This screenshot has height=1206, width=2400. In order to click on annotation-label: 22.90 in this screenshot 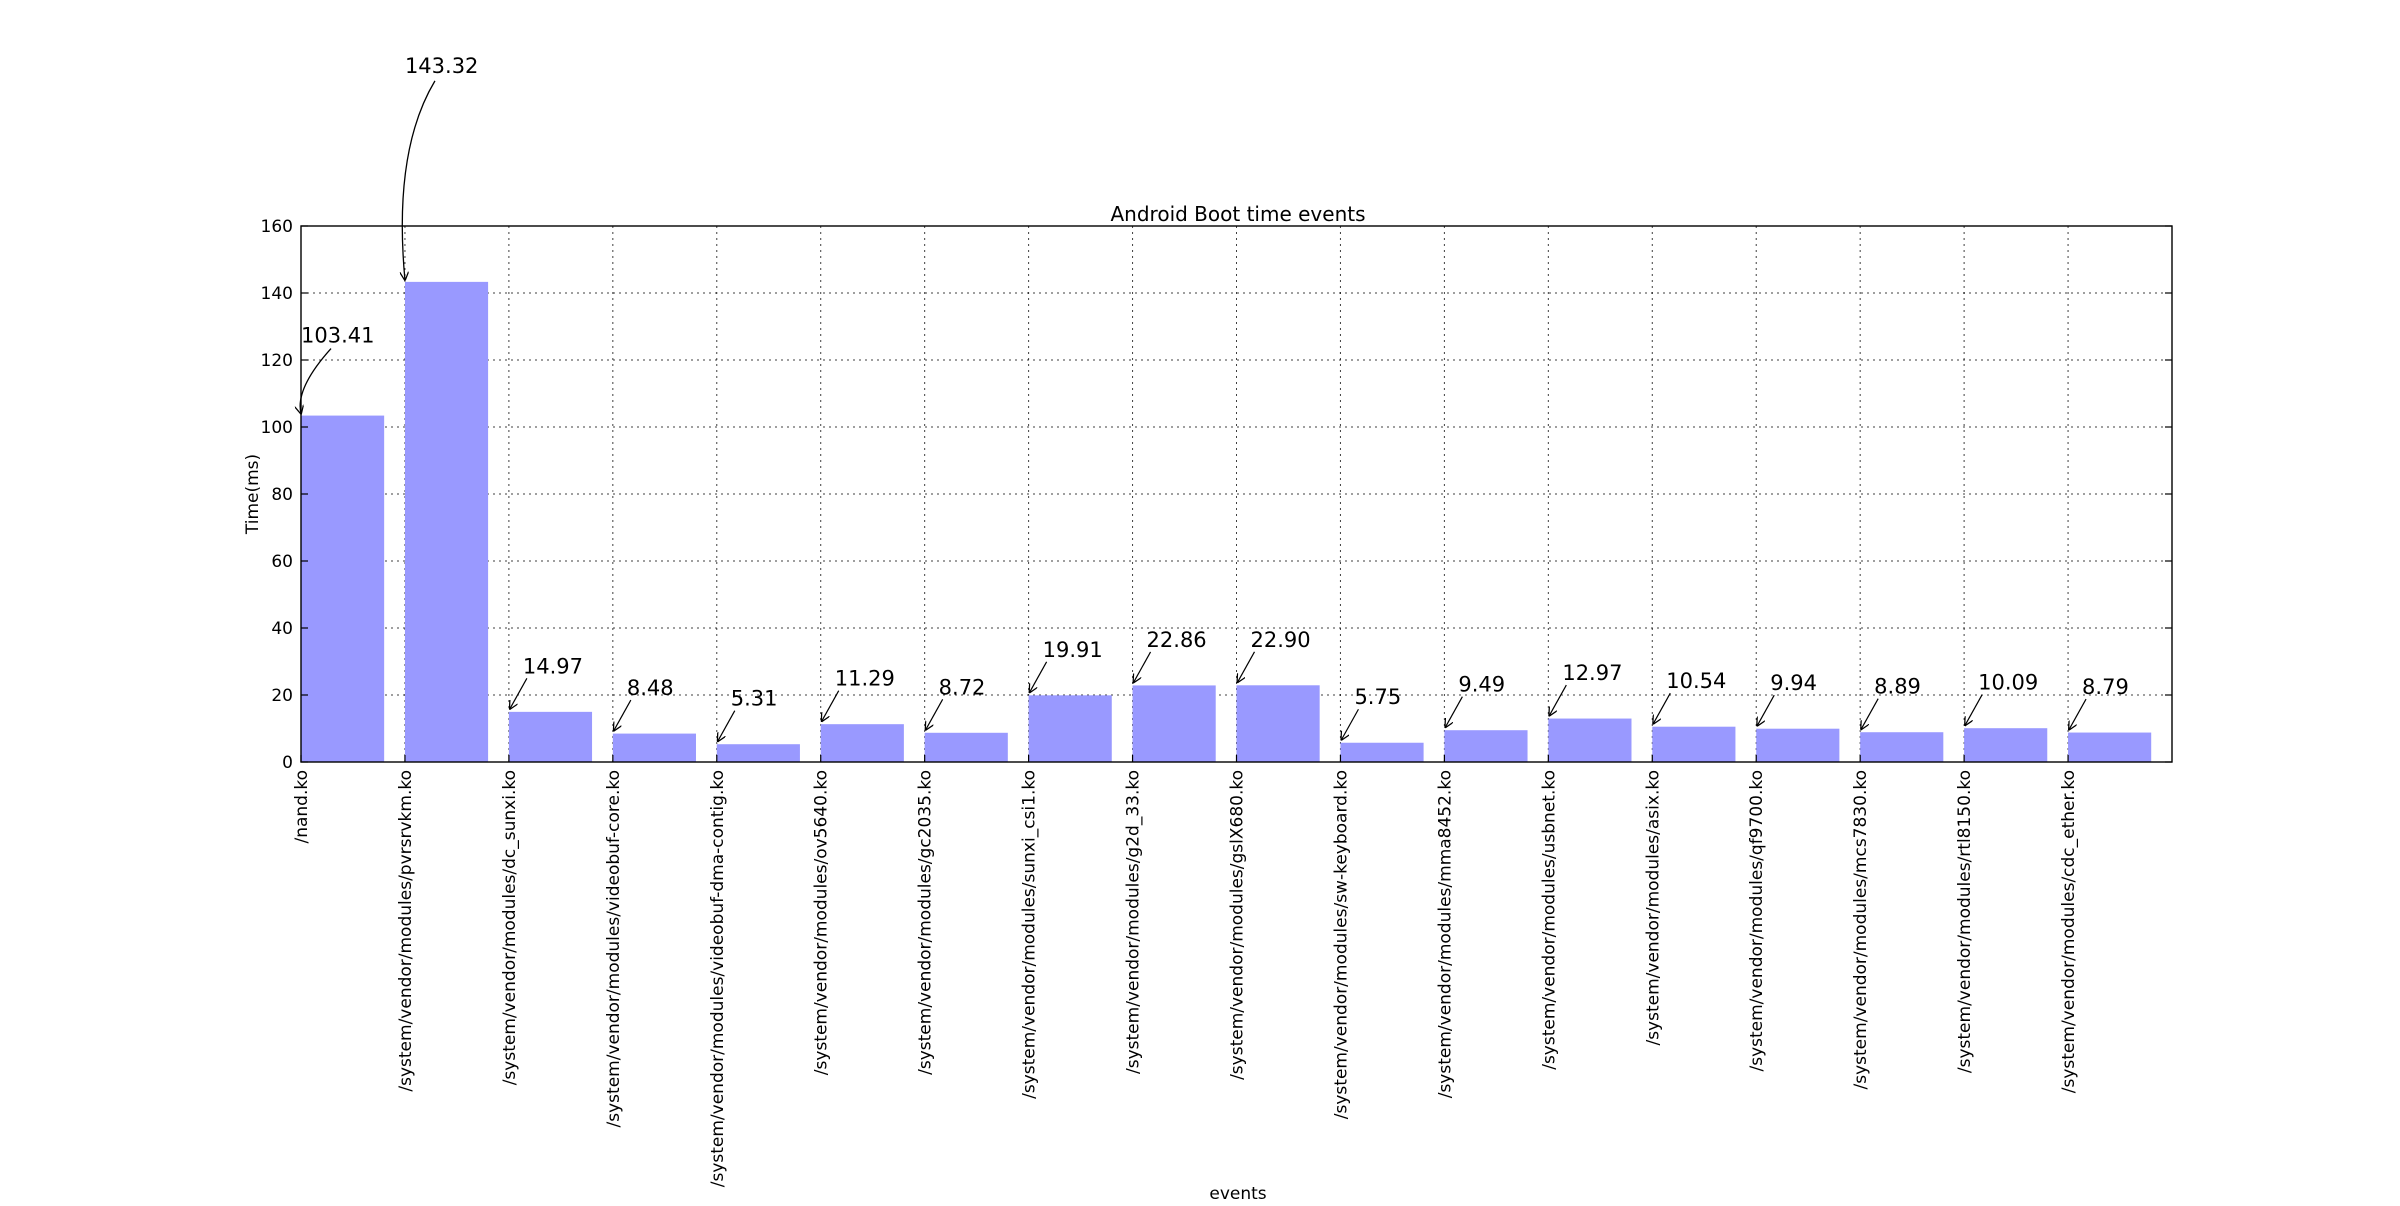, I will do `click(1281, 640)`.